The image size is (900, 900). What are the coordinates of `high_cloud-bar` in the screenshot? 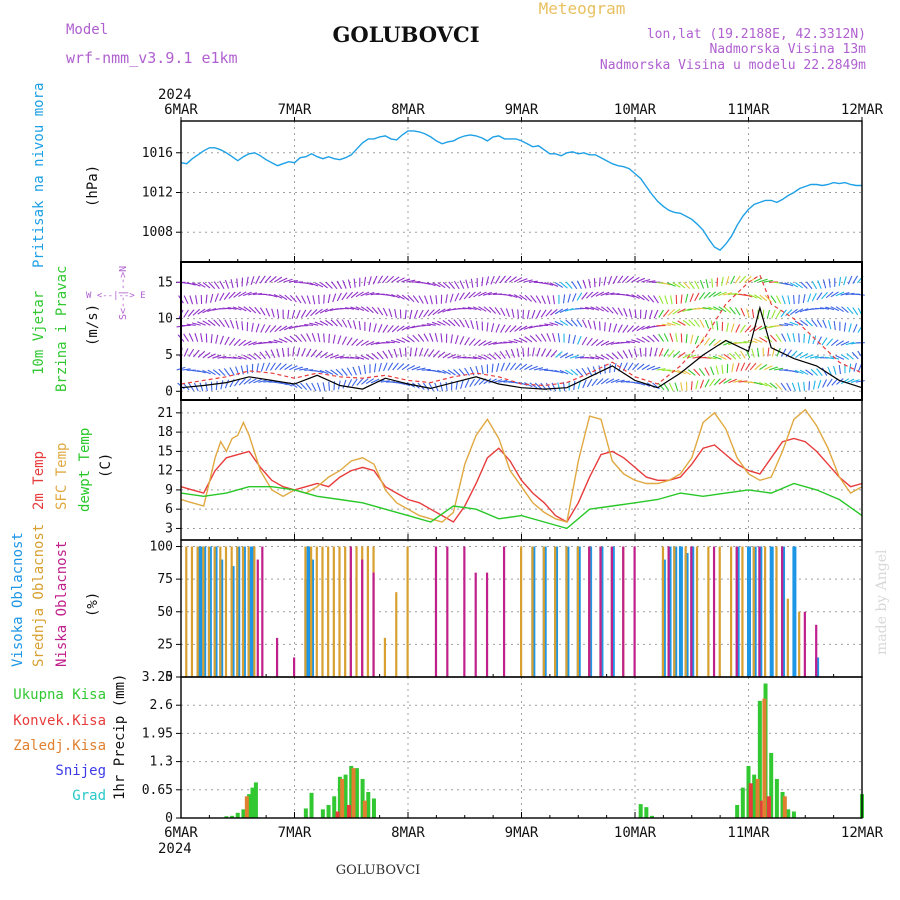 It's located at (308, 611).